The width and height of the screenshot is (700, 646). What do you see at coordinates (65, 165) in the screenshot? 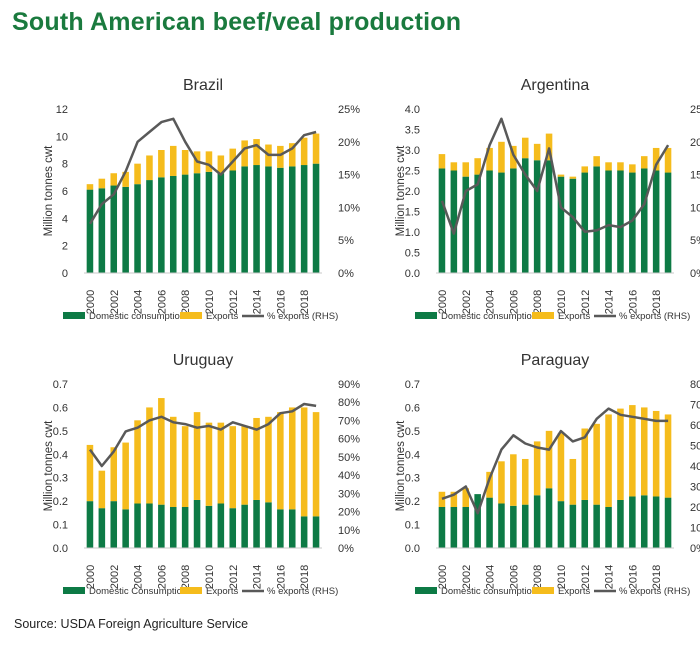
I see `y-left-tick-label: 8` at bounding box center [65, 165].